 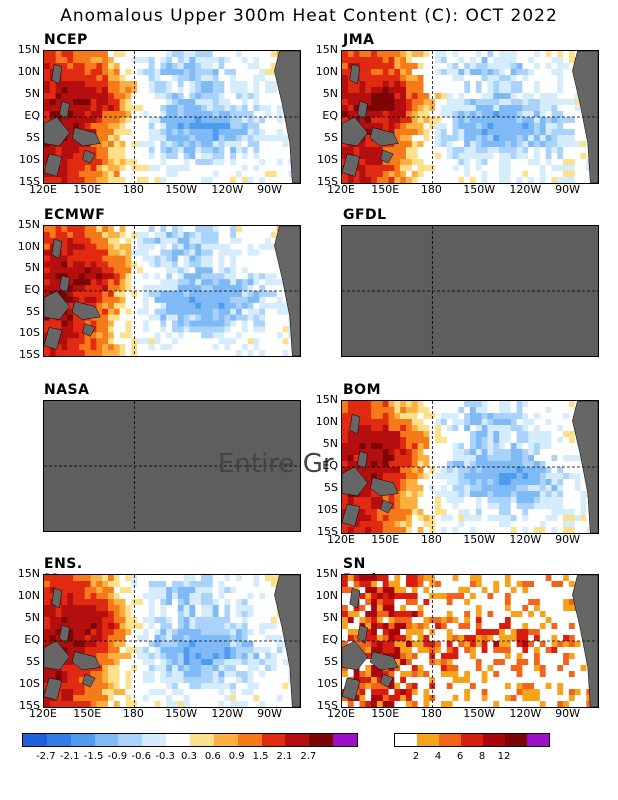 I want to click on colorbar-anomaly-tick: -2.7, so click(x=46, y=756).